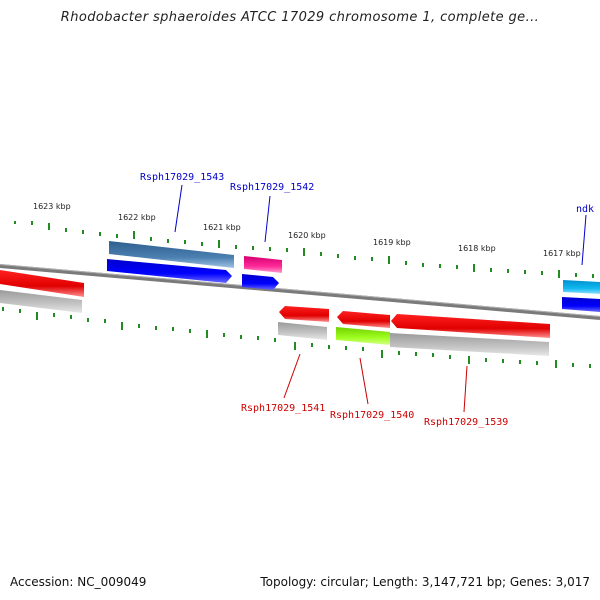 This screenshot has height=600, width=600. I want to click on scale-ticks-lower, so click(296, 337).